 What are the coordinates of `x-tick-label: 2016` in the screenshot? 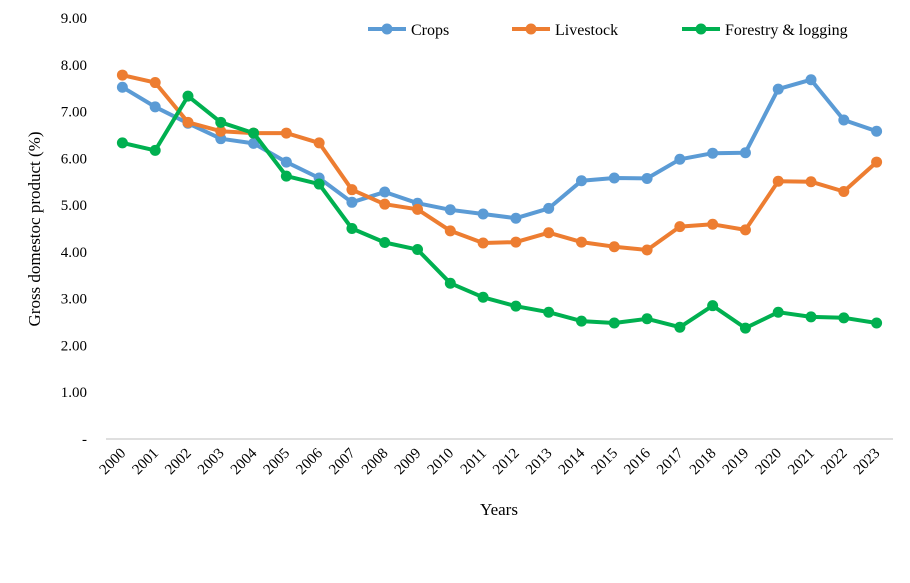 It's located at (637, 461).